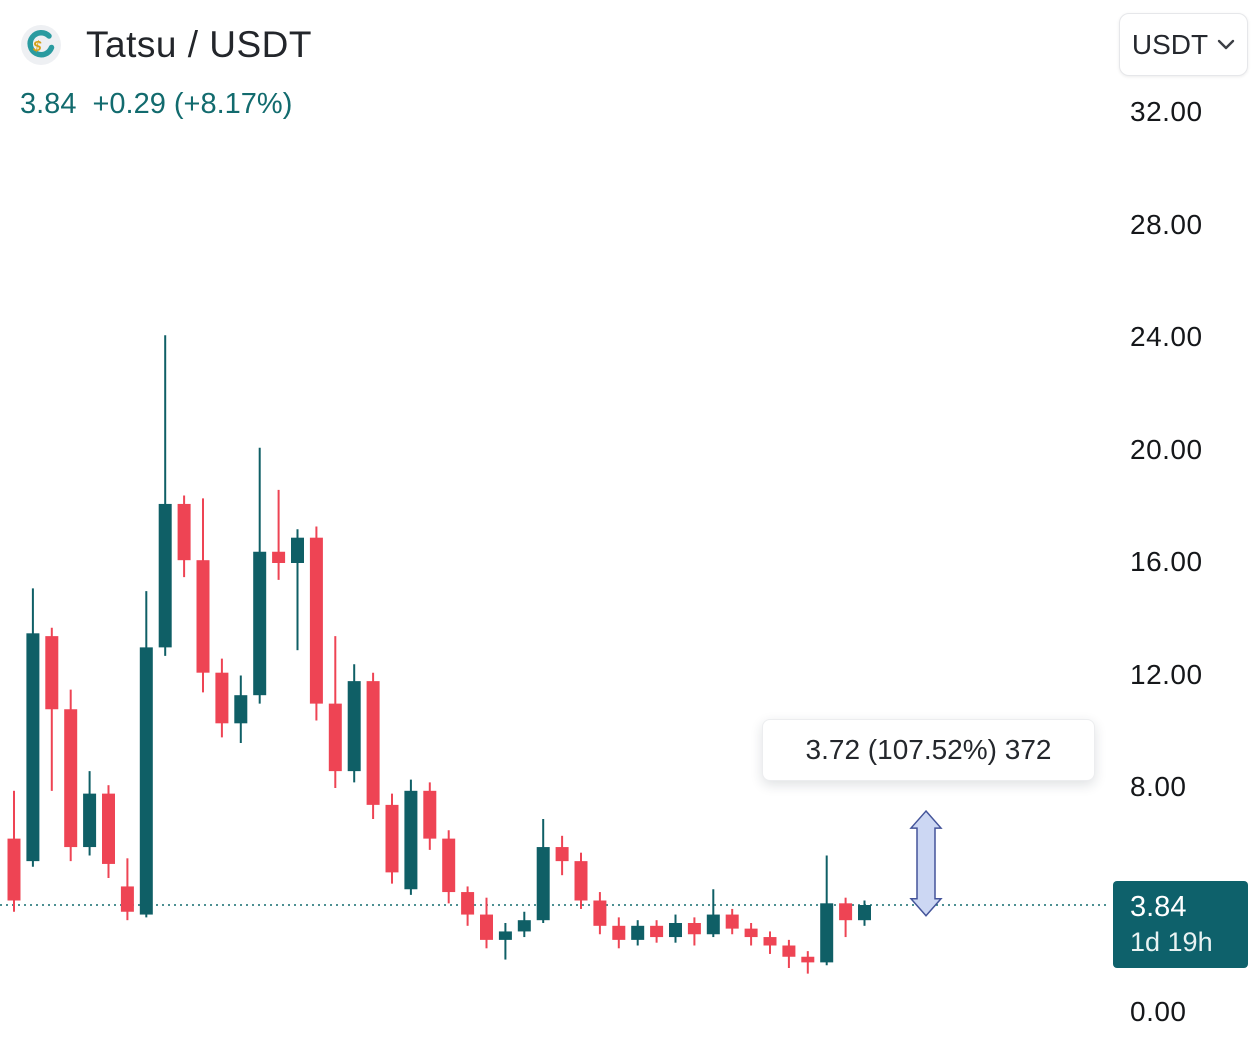 This screenshot has height=1041, width=1260. What do you see at coordinates (166, 72) in the screenshot?
I see `header: $ Tatsu / USDT 3.84 +0.29 (+8.17%)` at bounding box center [166, 72].